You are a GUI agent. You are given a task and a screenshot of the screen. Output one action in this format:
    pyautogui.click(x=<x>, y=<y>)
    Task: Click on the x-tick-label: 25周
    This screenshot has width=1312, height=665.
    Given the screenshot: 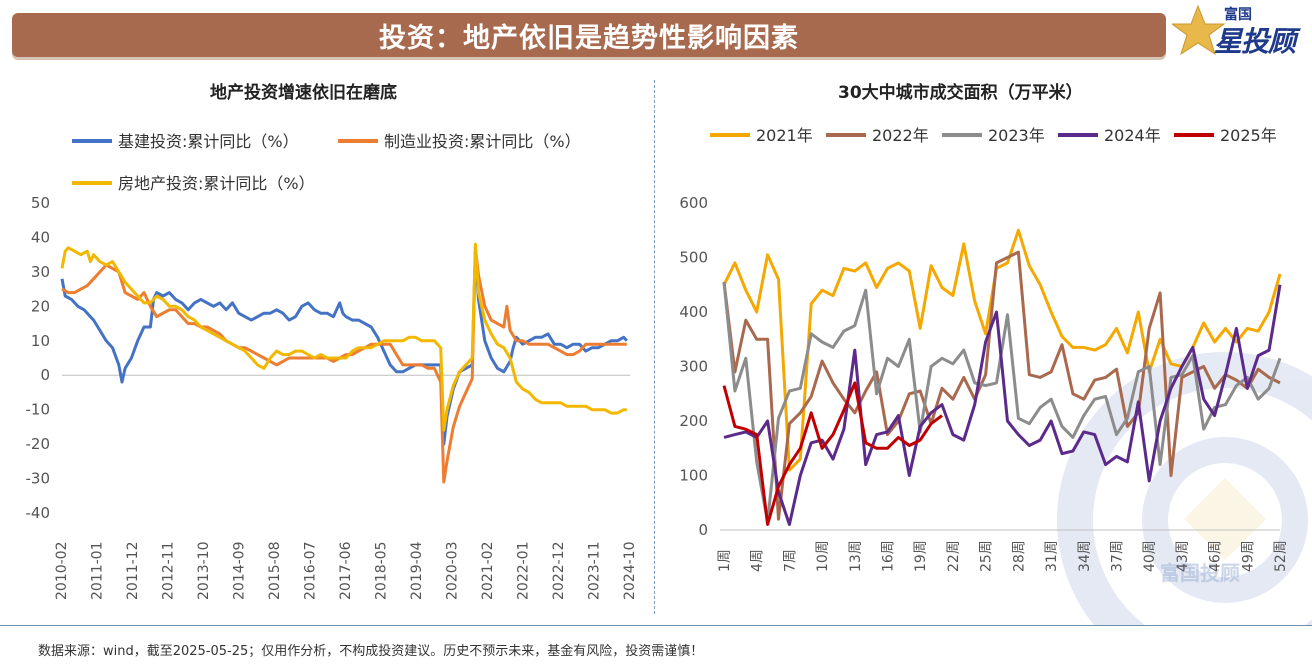 What is the action you would take?
    pyautogui.click(x=987, y=556)
    